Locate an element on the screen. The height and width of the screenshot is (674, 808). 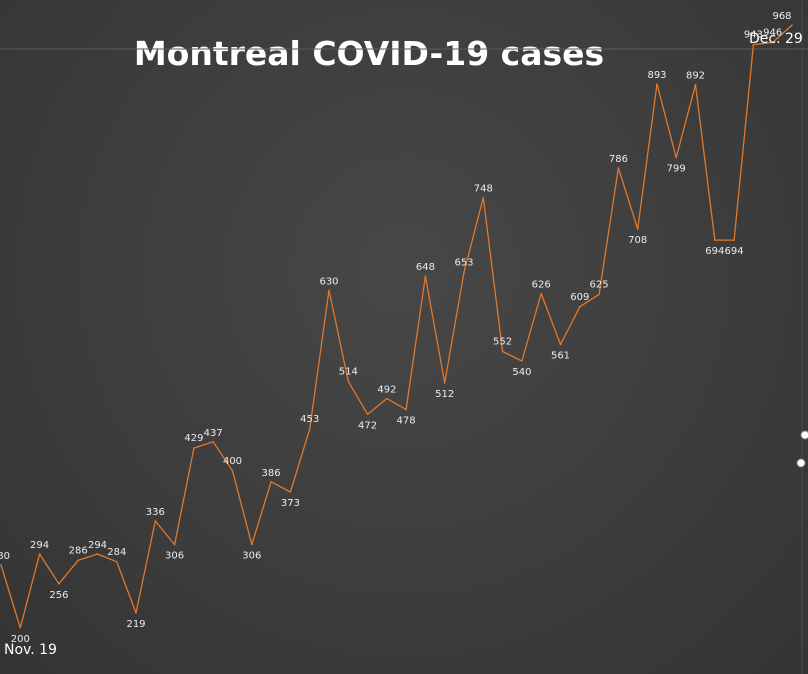
data-label: 512 is located at coordinates (444, 394).